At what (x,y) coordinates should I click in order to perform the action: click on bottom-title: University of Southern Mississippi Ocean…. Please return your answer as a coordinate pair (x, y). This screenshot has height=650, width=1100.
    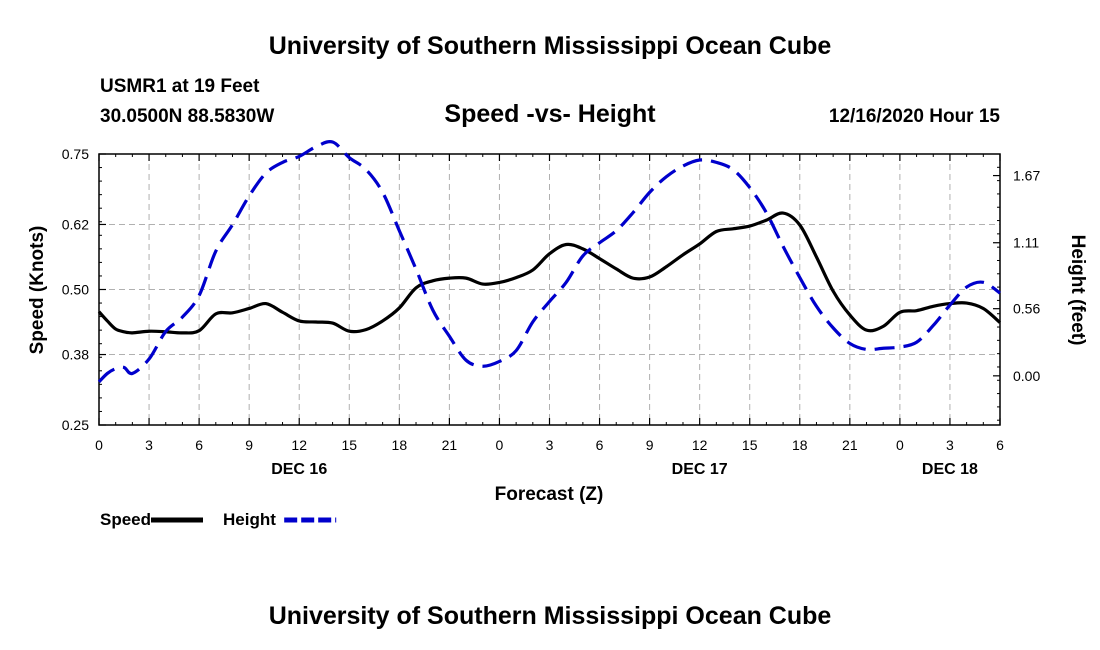
    Looking at the image, I should click on (550, 616).